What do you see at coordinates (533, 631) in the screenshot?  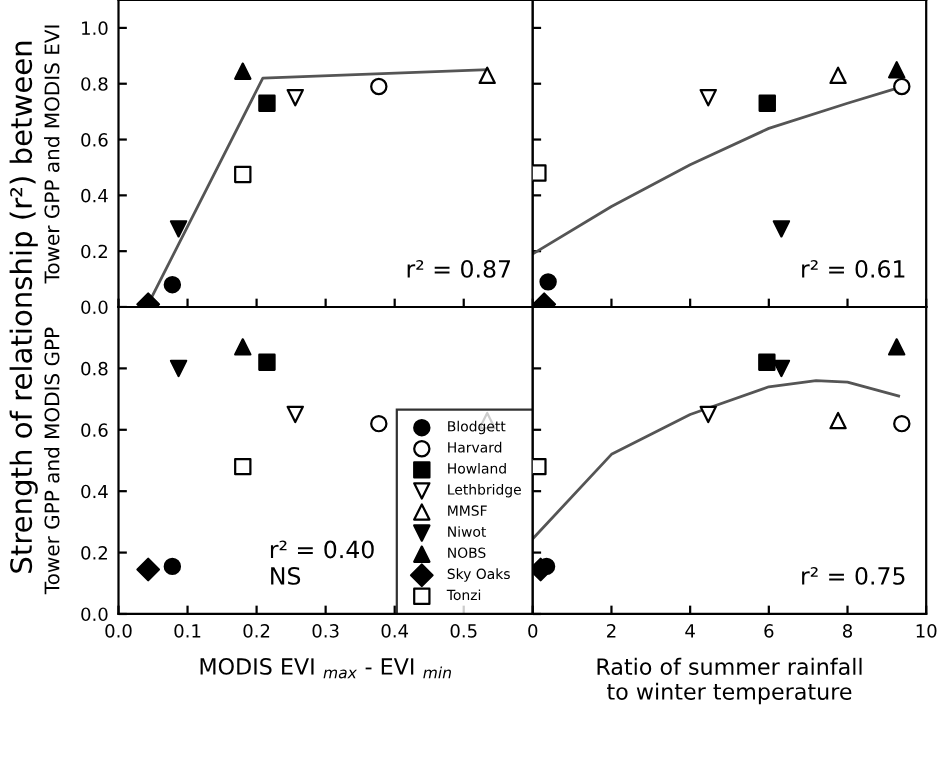 I see `x-tick-label: 0` at bounding box center [533, 631].